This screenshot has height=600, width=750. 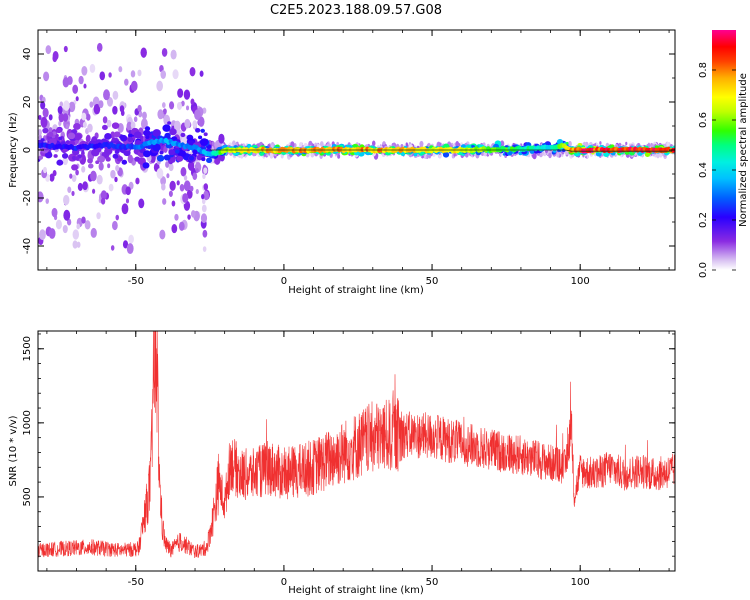 I want to click on snr-x-tick-label: -50, so click(x=136, y=582).